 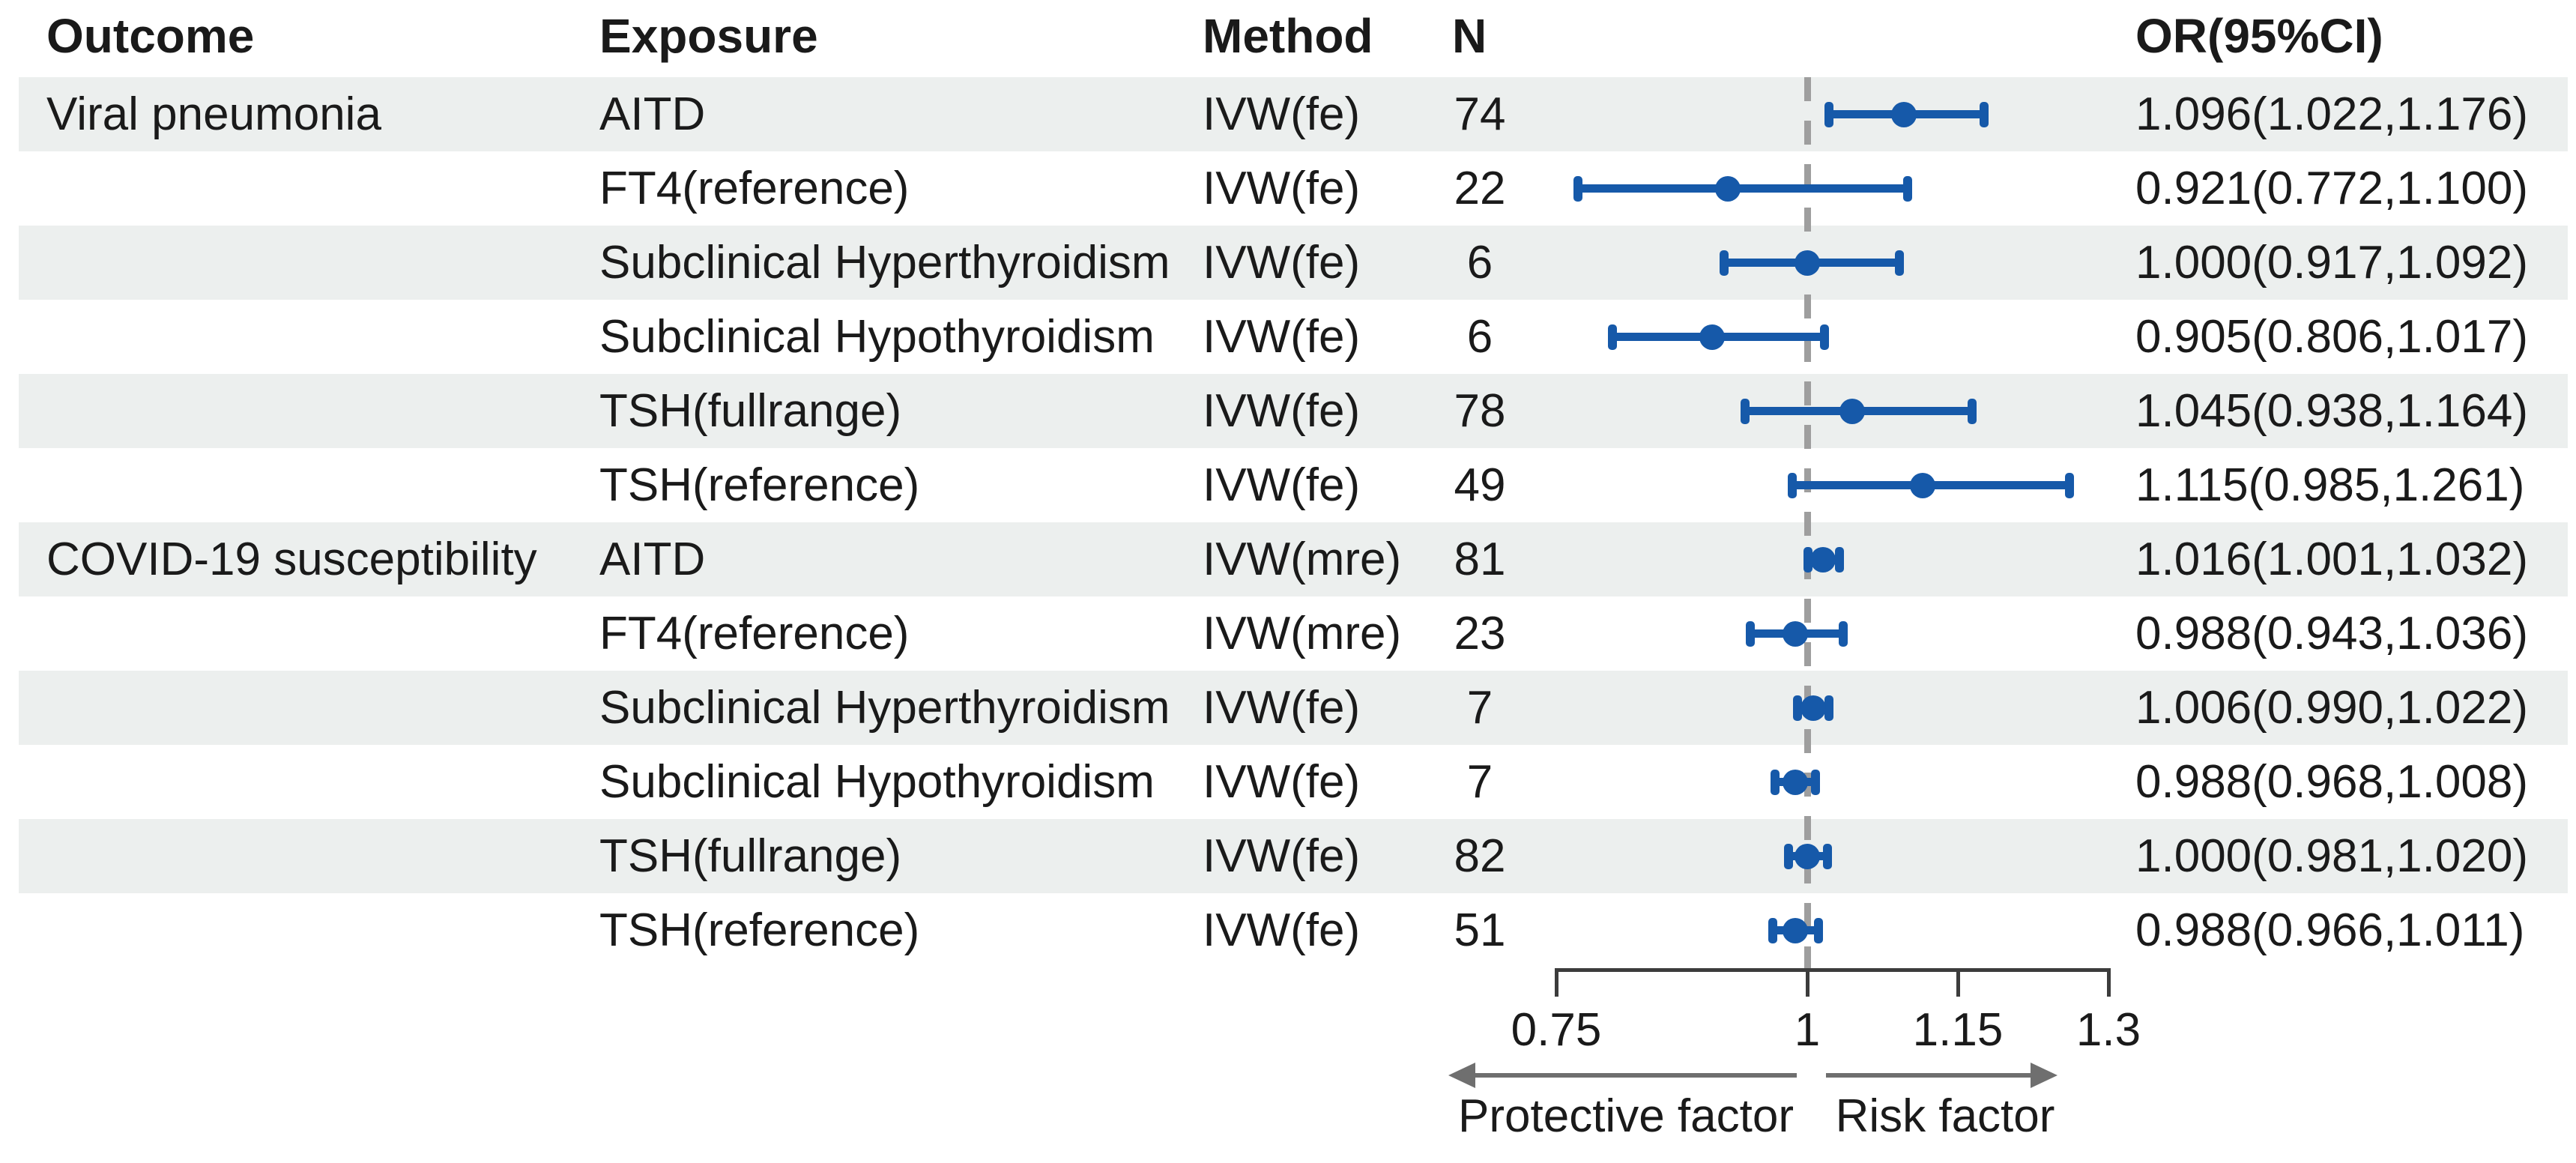 I want to click on or-ci-cell: 0.988(0.968,1.008), so click(x=2331, y=782).